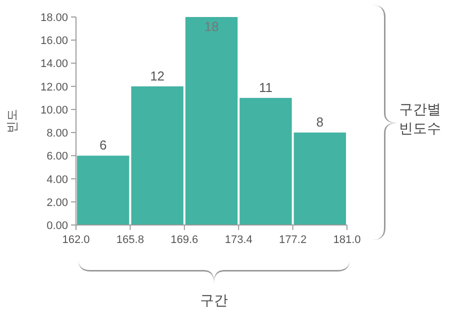  What do you see at coordinates (54, 64) in the screenshot?
I see `y-tick-label: 14.00` at bounding box center [54, 64].